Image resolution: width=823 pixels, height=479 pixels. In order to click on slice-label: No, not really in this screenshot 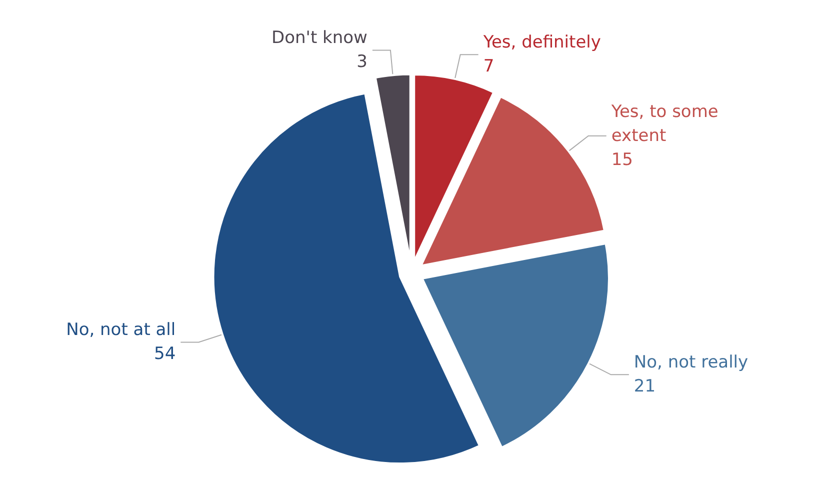, I will do `click(691, 362)`.